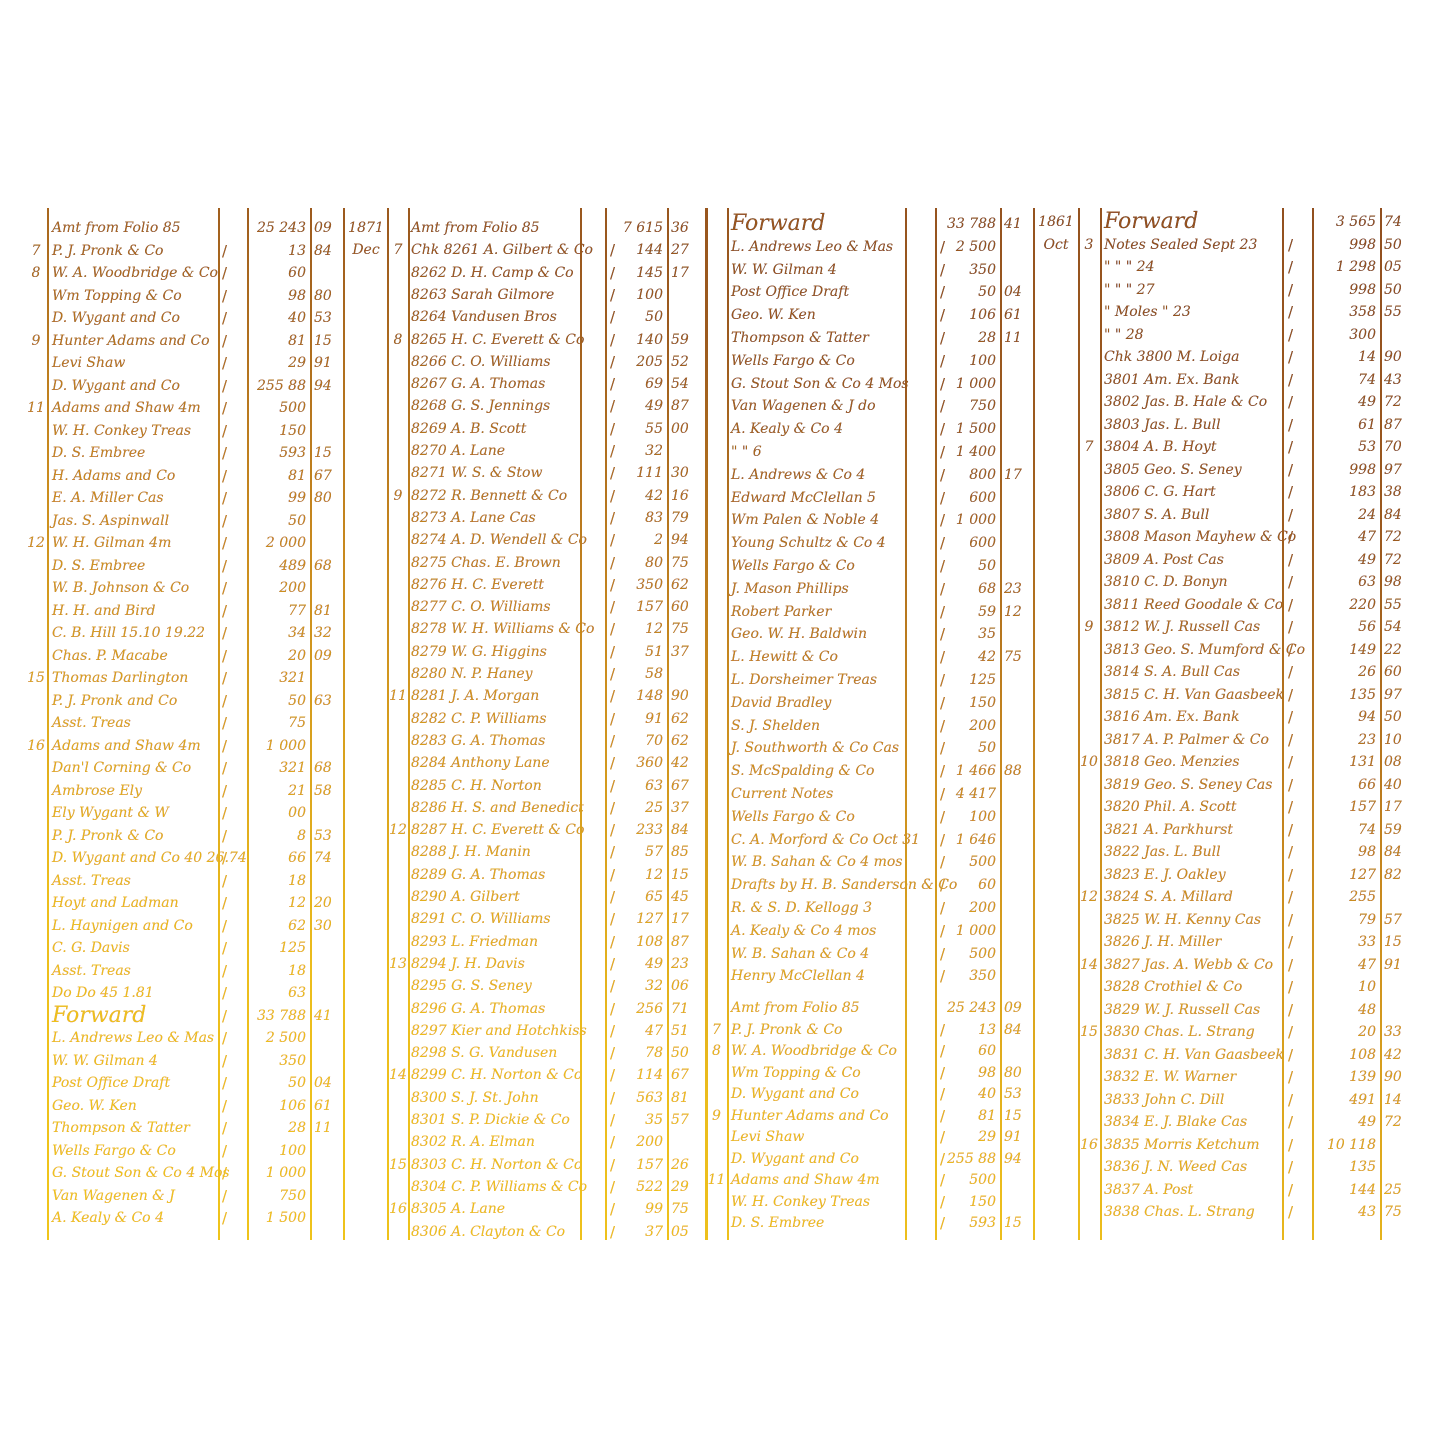 The width and height of the screenshot is (1445, 1445). I want to click on ledger-dollars: 63, so click(1367, 582).